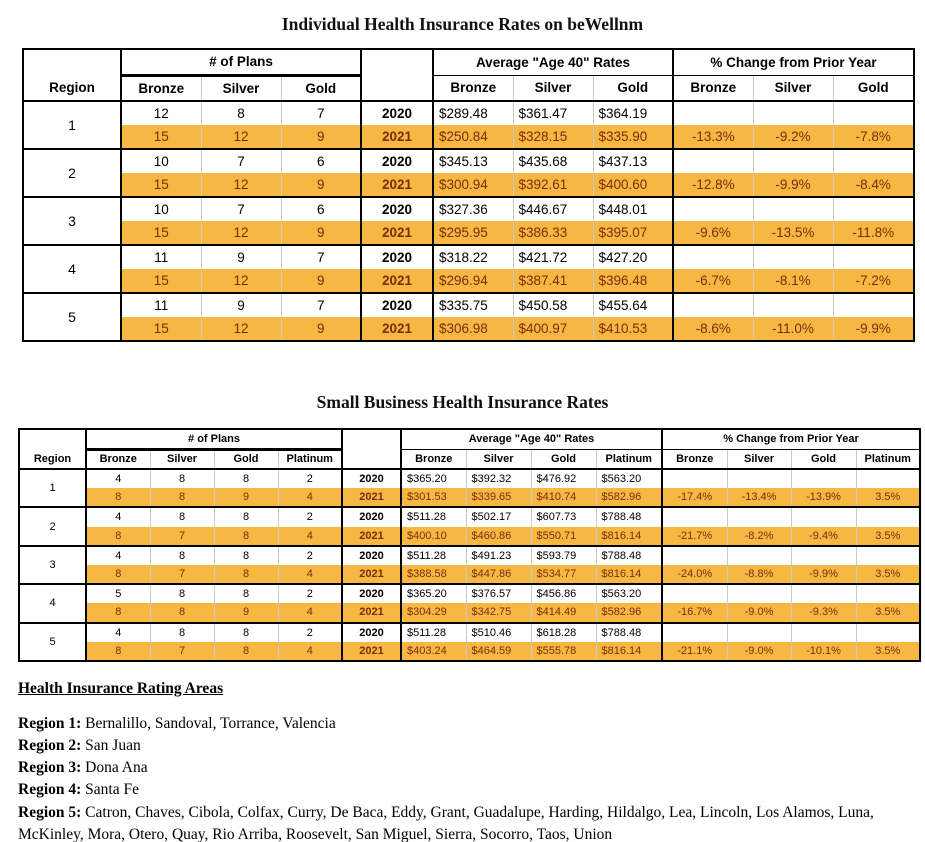 This screenshot has width=925, height=842. Describe the element at coordinates (245, 613) in the screenshot. I see `plans-cell: 9` at that location.